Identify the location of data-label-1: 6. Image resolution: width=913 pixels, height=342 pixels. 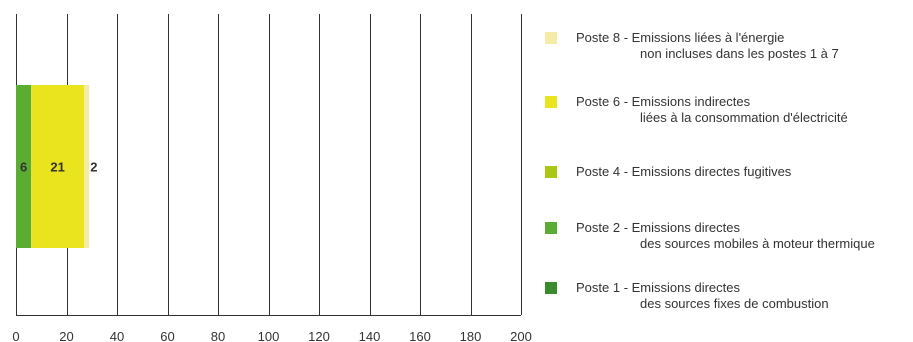
(23, 167).